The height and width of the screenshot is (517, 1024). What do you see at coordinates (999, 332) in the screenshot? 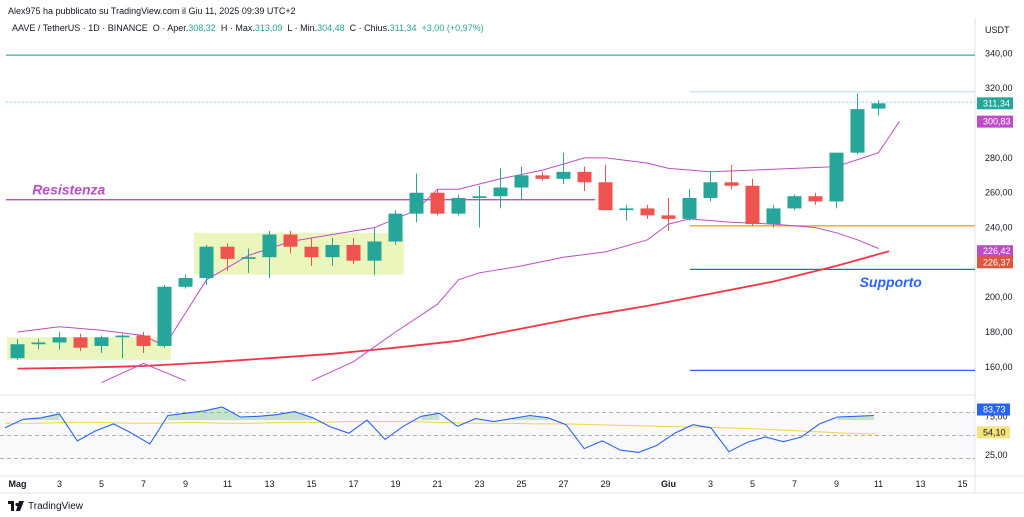
I see `price-tick-label: 180,00` at bounding box center [999, 332].